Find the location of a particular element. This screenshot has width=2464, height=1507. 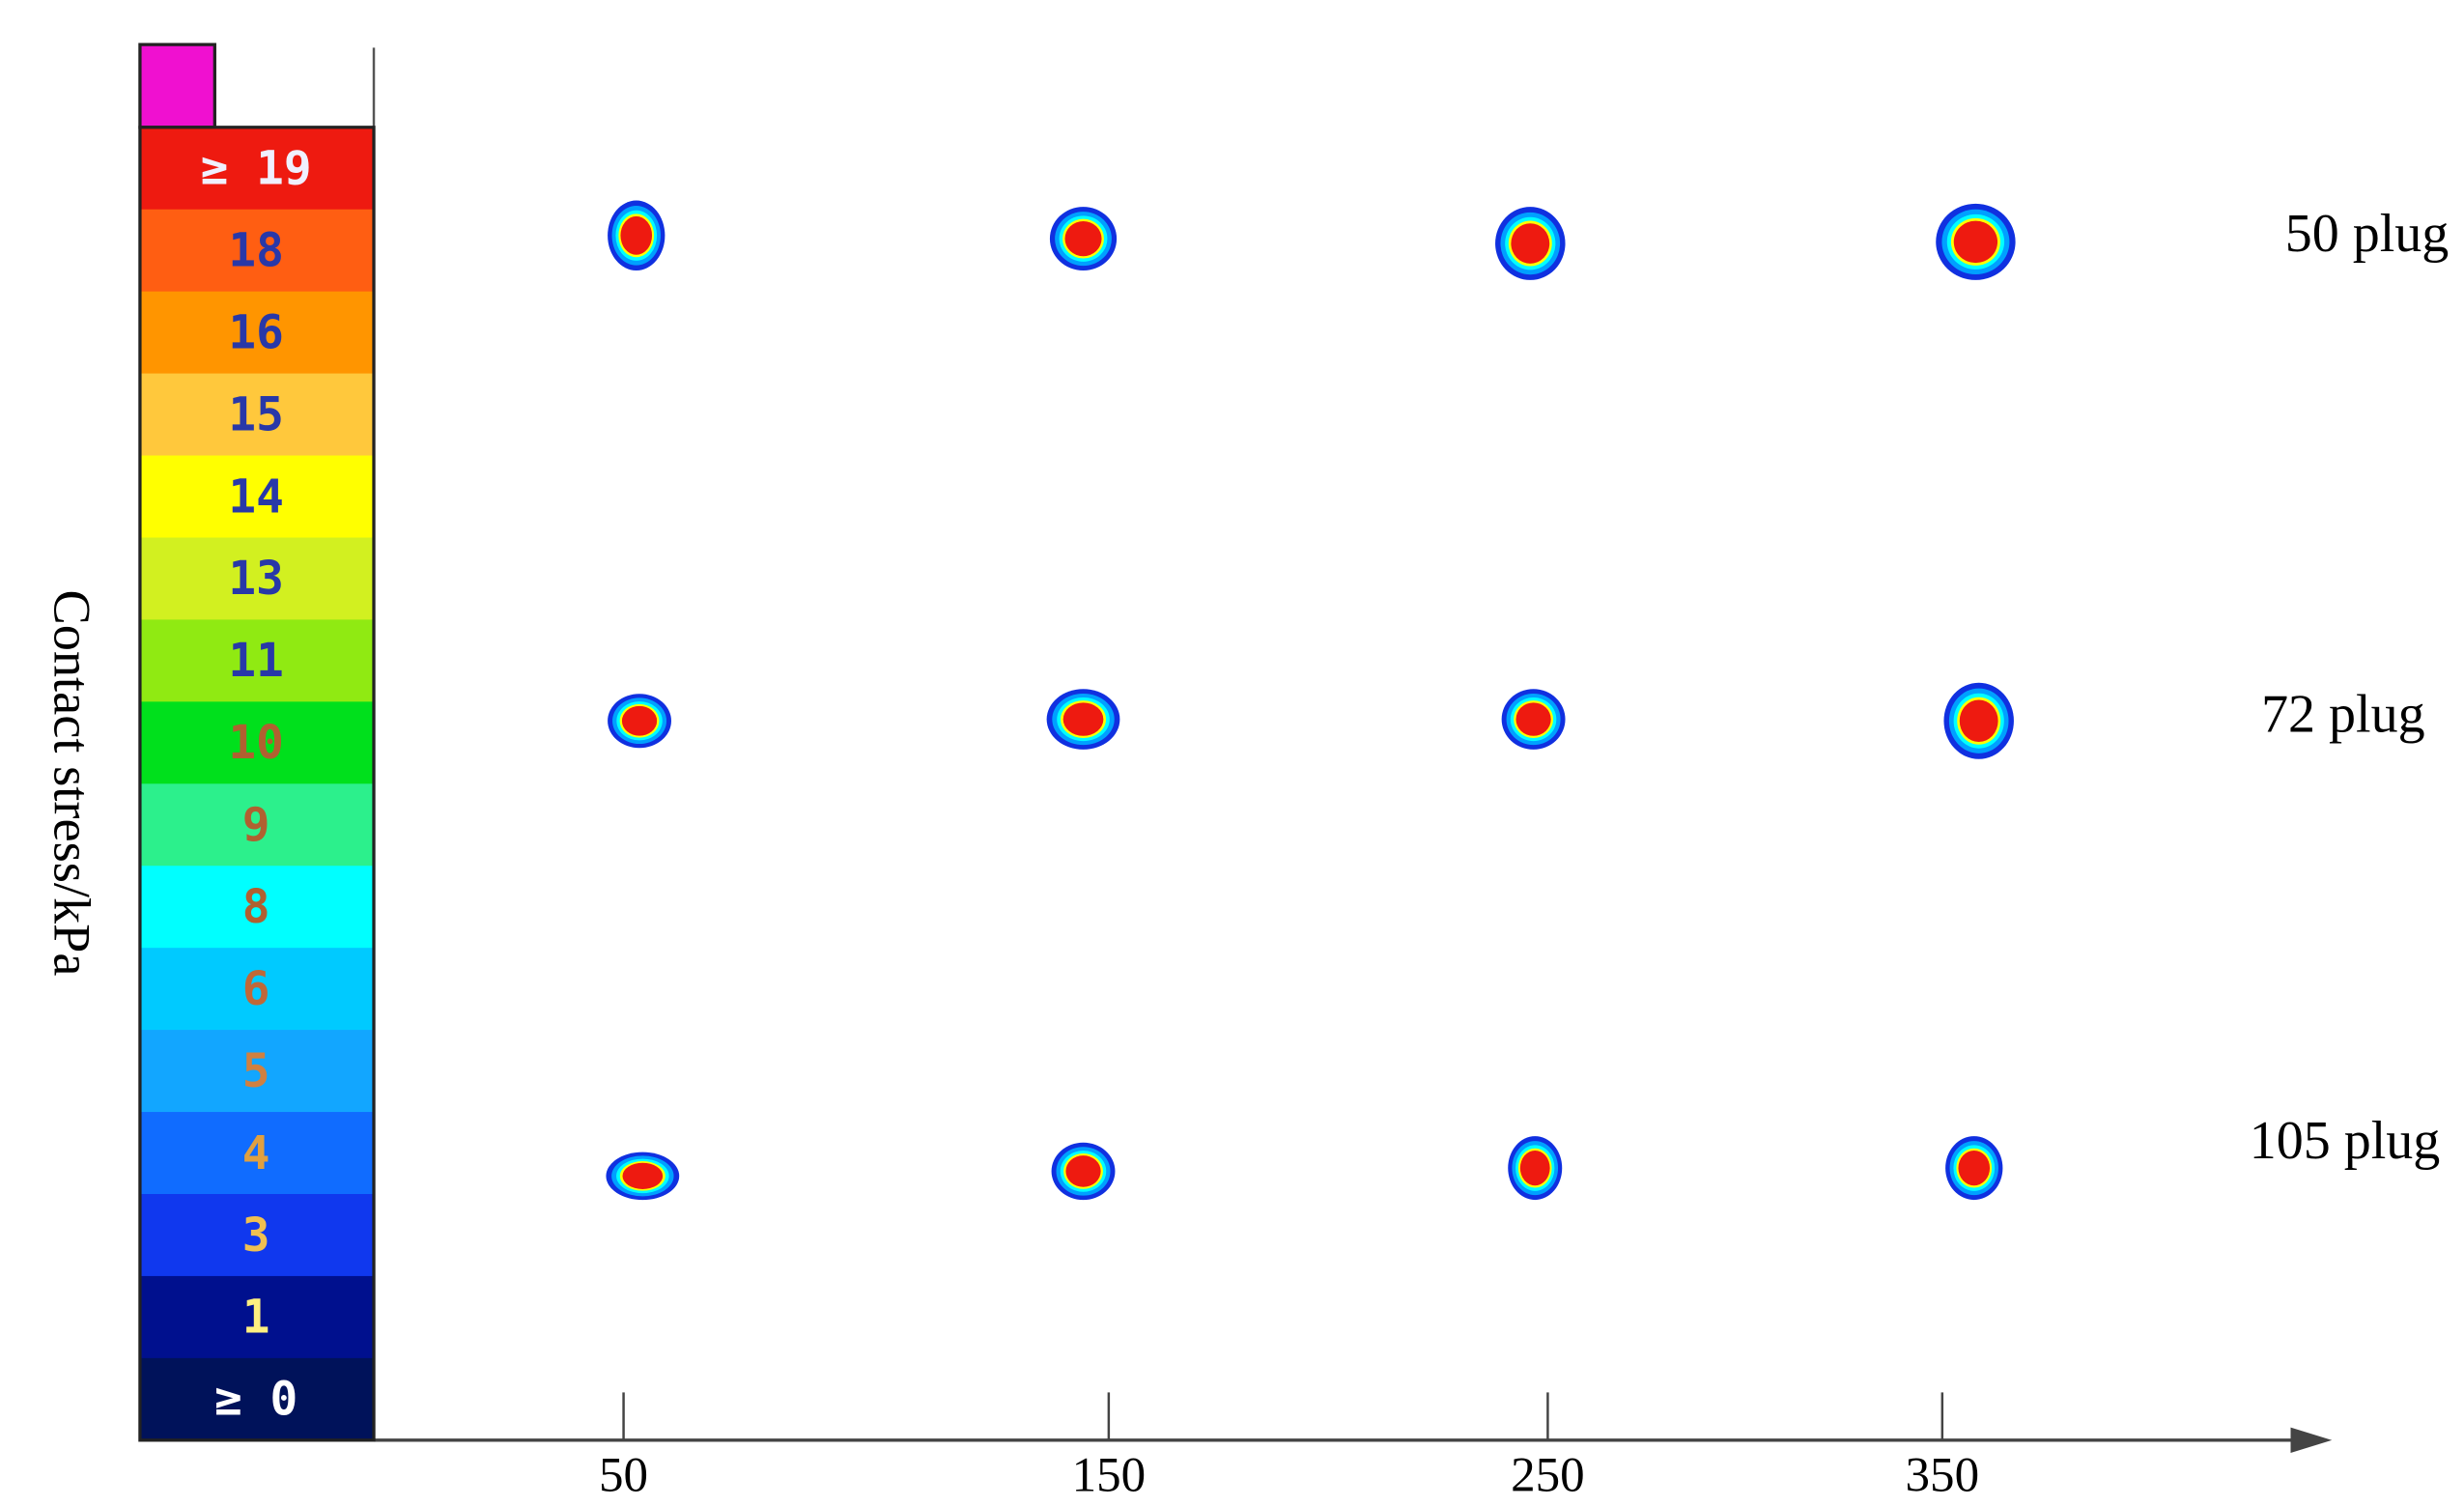

colorbar-label: 4 is located at coordinates (256, 1153).